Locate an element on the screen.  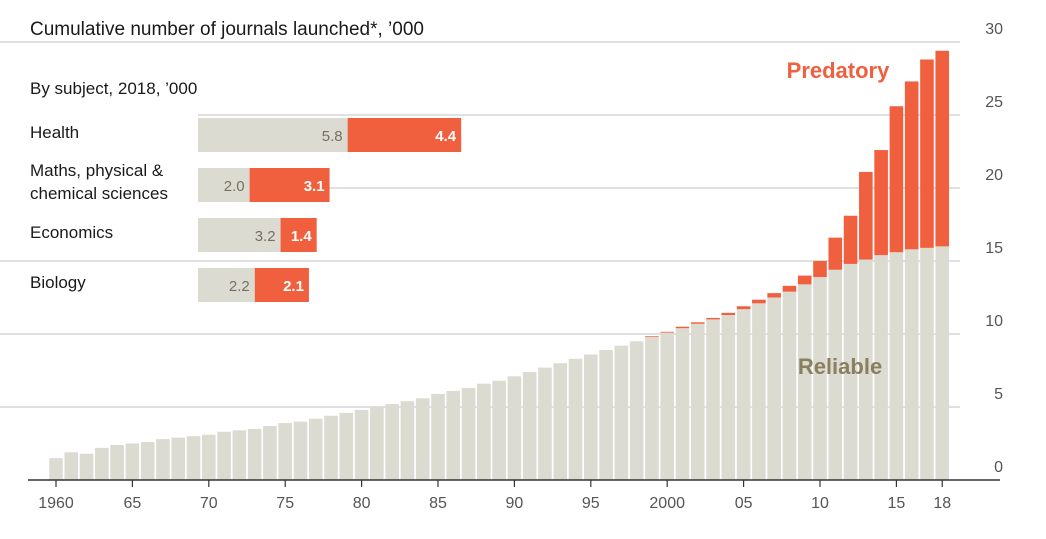
bar-predatory-2006 is located at coordinates (759, 301).